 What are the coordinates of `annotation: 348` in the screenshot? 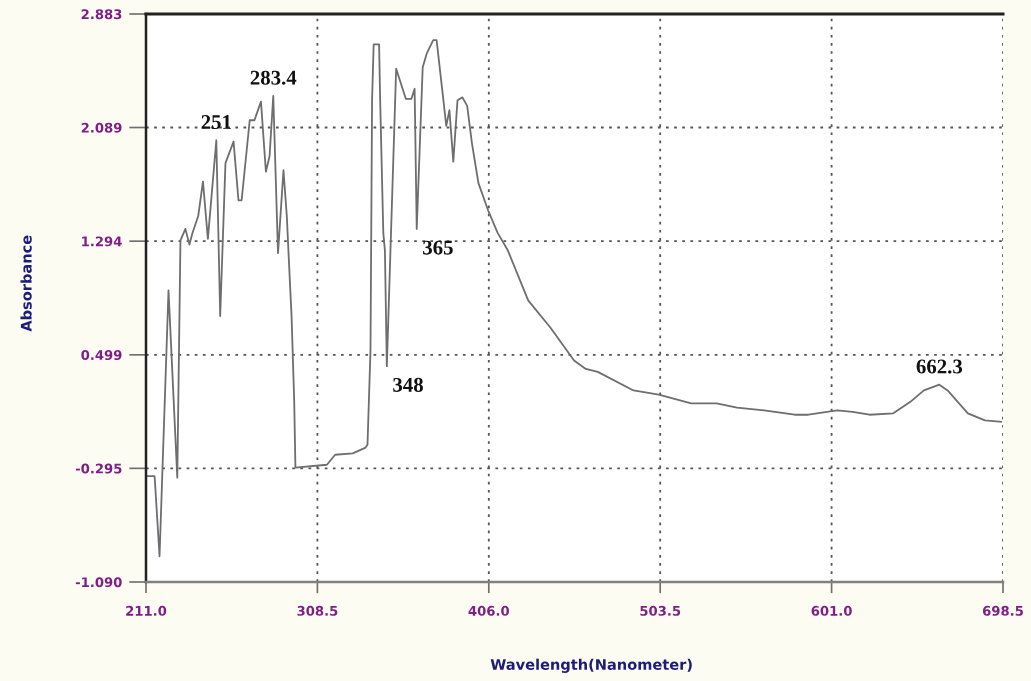 It's located at (408, 384).